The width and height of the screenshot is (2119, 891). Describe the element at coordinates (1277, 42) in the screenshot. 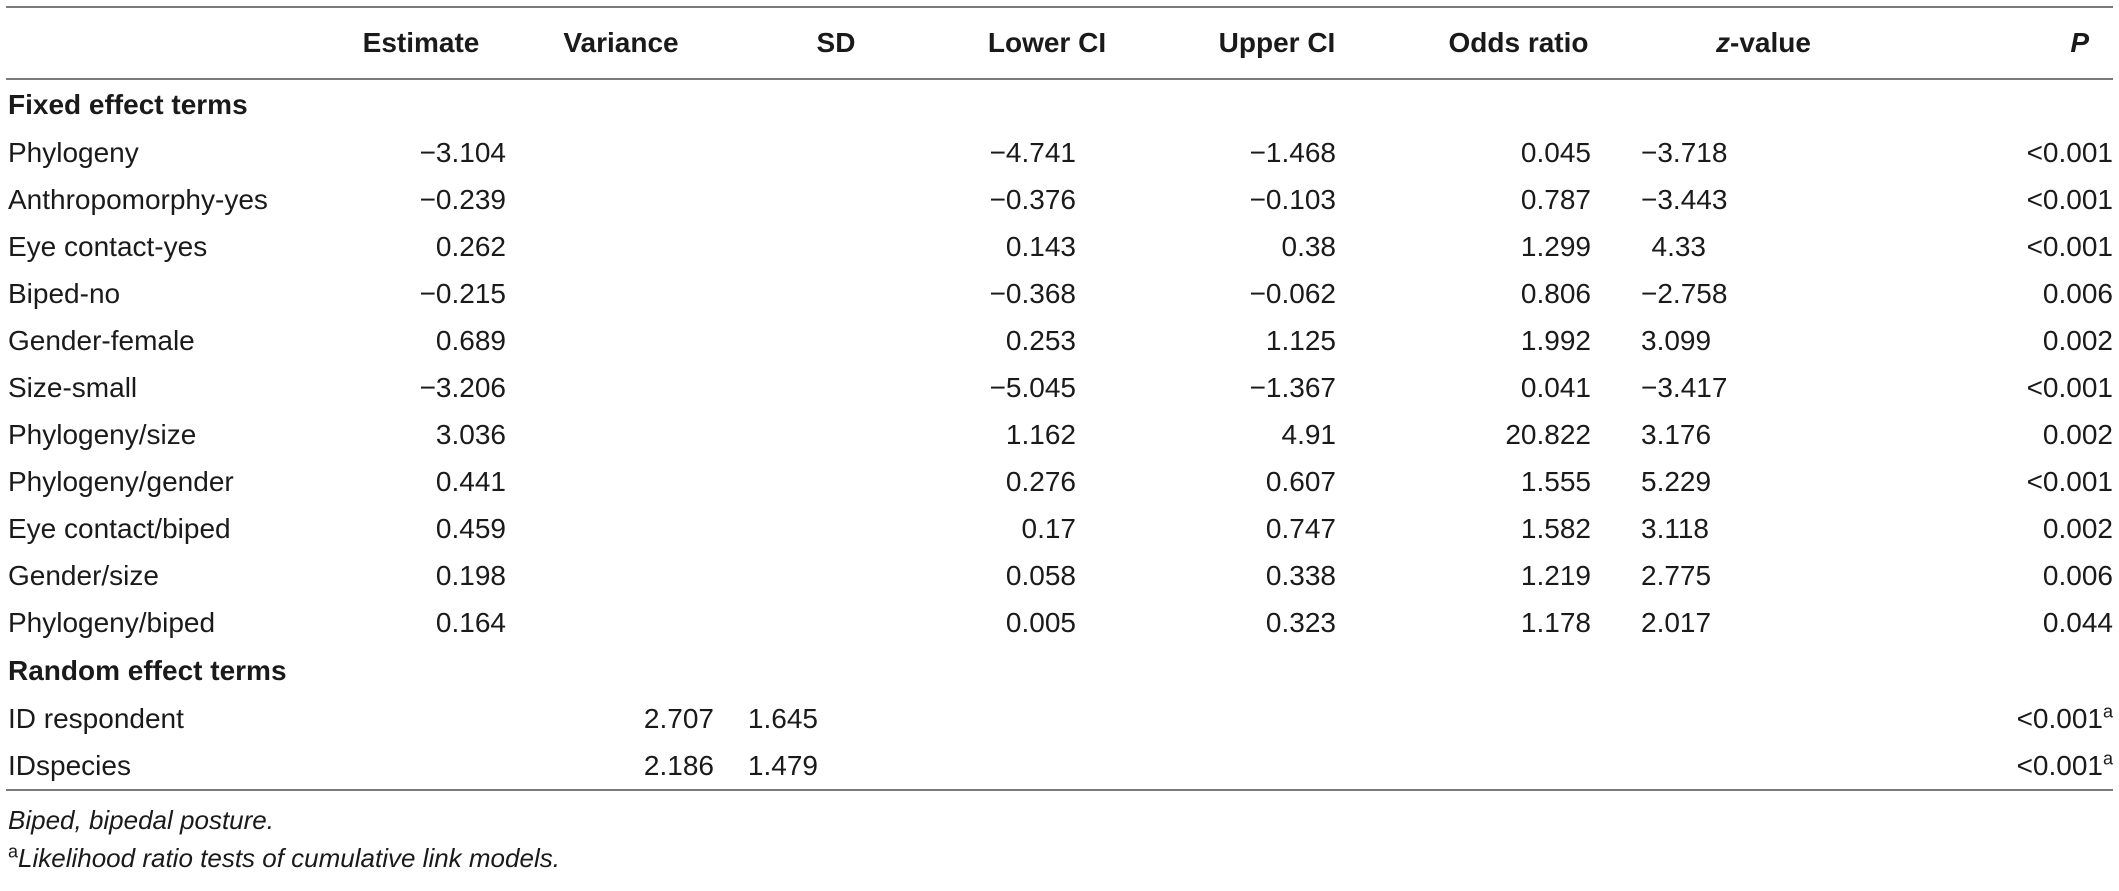

I see `header-upper-ci: Upper CI` at that location.